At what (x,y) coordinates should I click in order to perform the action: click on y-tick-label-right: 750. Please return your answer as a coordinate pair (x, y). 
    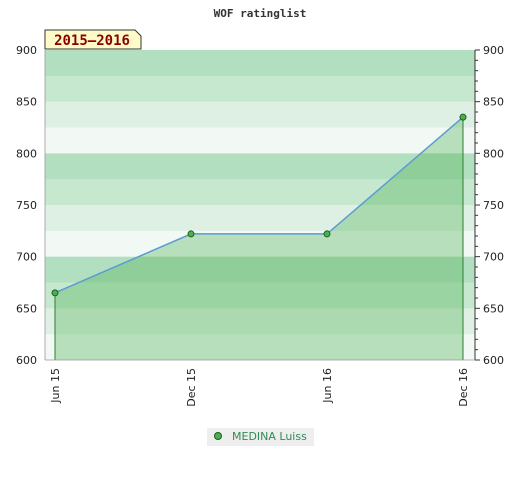
    Looking at the image, I should click on (493, 205).